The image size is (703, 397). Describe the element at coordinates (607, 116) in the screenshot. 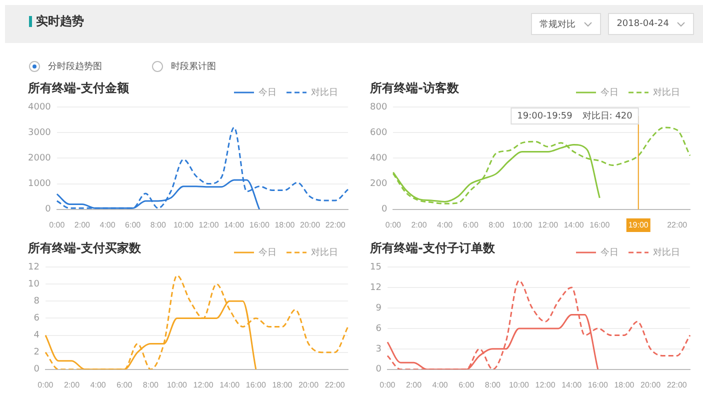

I see `annotation: 对比日: 420` at that location.